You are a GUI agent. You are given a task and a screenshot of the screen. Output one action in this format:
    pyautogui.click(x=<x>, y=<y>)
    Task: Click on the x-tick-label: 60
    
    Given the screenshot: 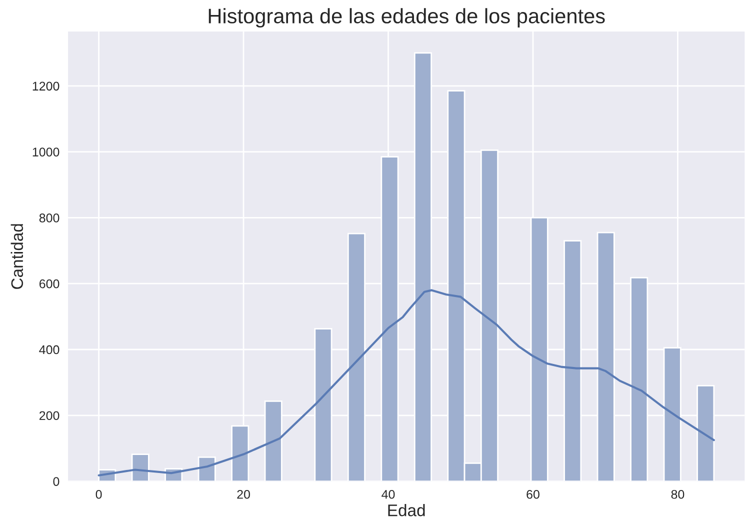 What is the action you would take?
    pyautogui.click(x=533, y=494)
    